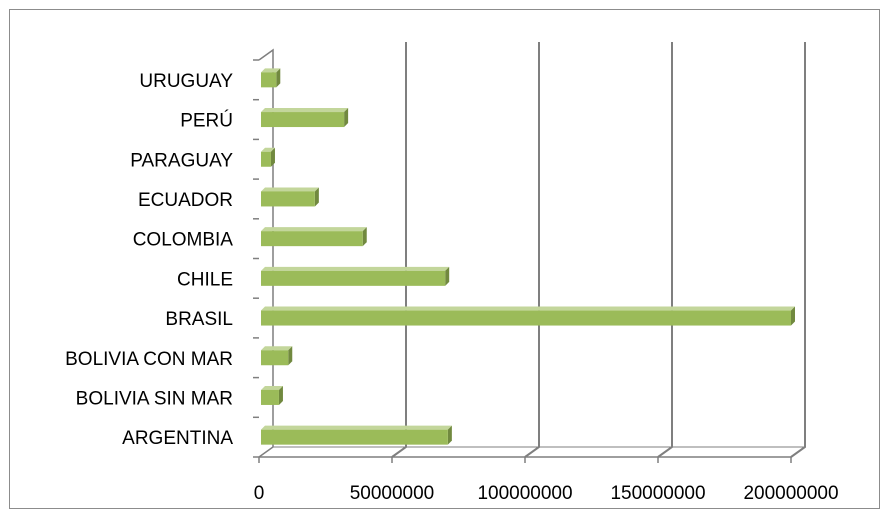 The image size is (892, 519). I want to click on x-tick-label: 100000000, so click(524, 493).